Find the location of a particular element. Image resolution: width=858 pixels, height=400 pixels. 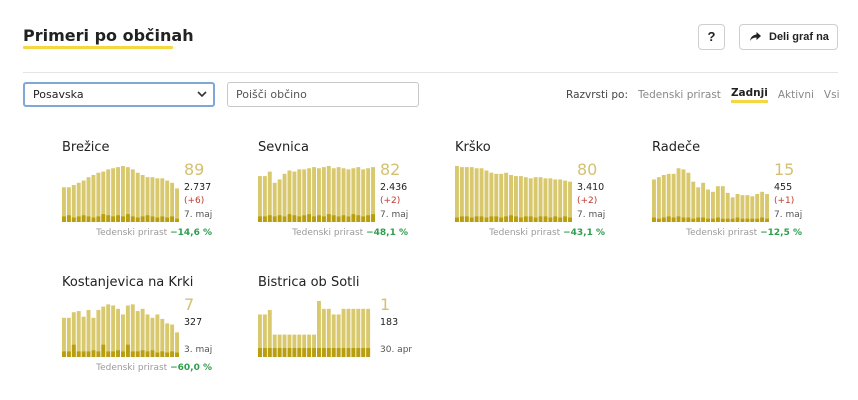

sort-option-all: Vsi is located at coordinates (831, 95).